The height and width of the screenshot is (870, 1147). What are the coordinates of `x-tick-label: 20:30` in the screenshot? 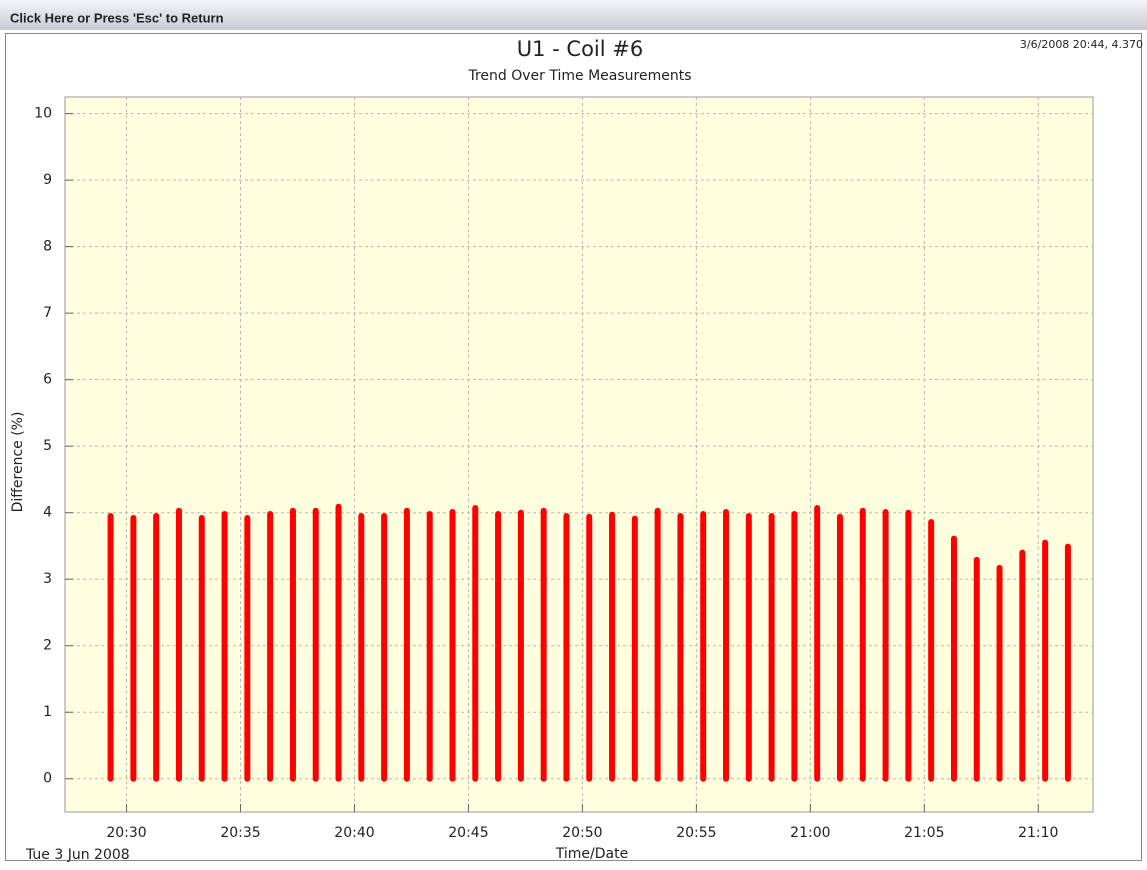 It's located at (126, 833).